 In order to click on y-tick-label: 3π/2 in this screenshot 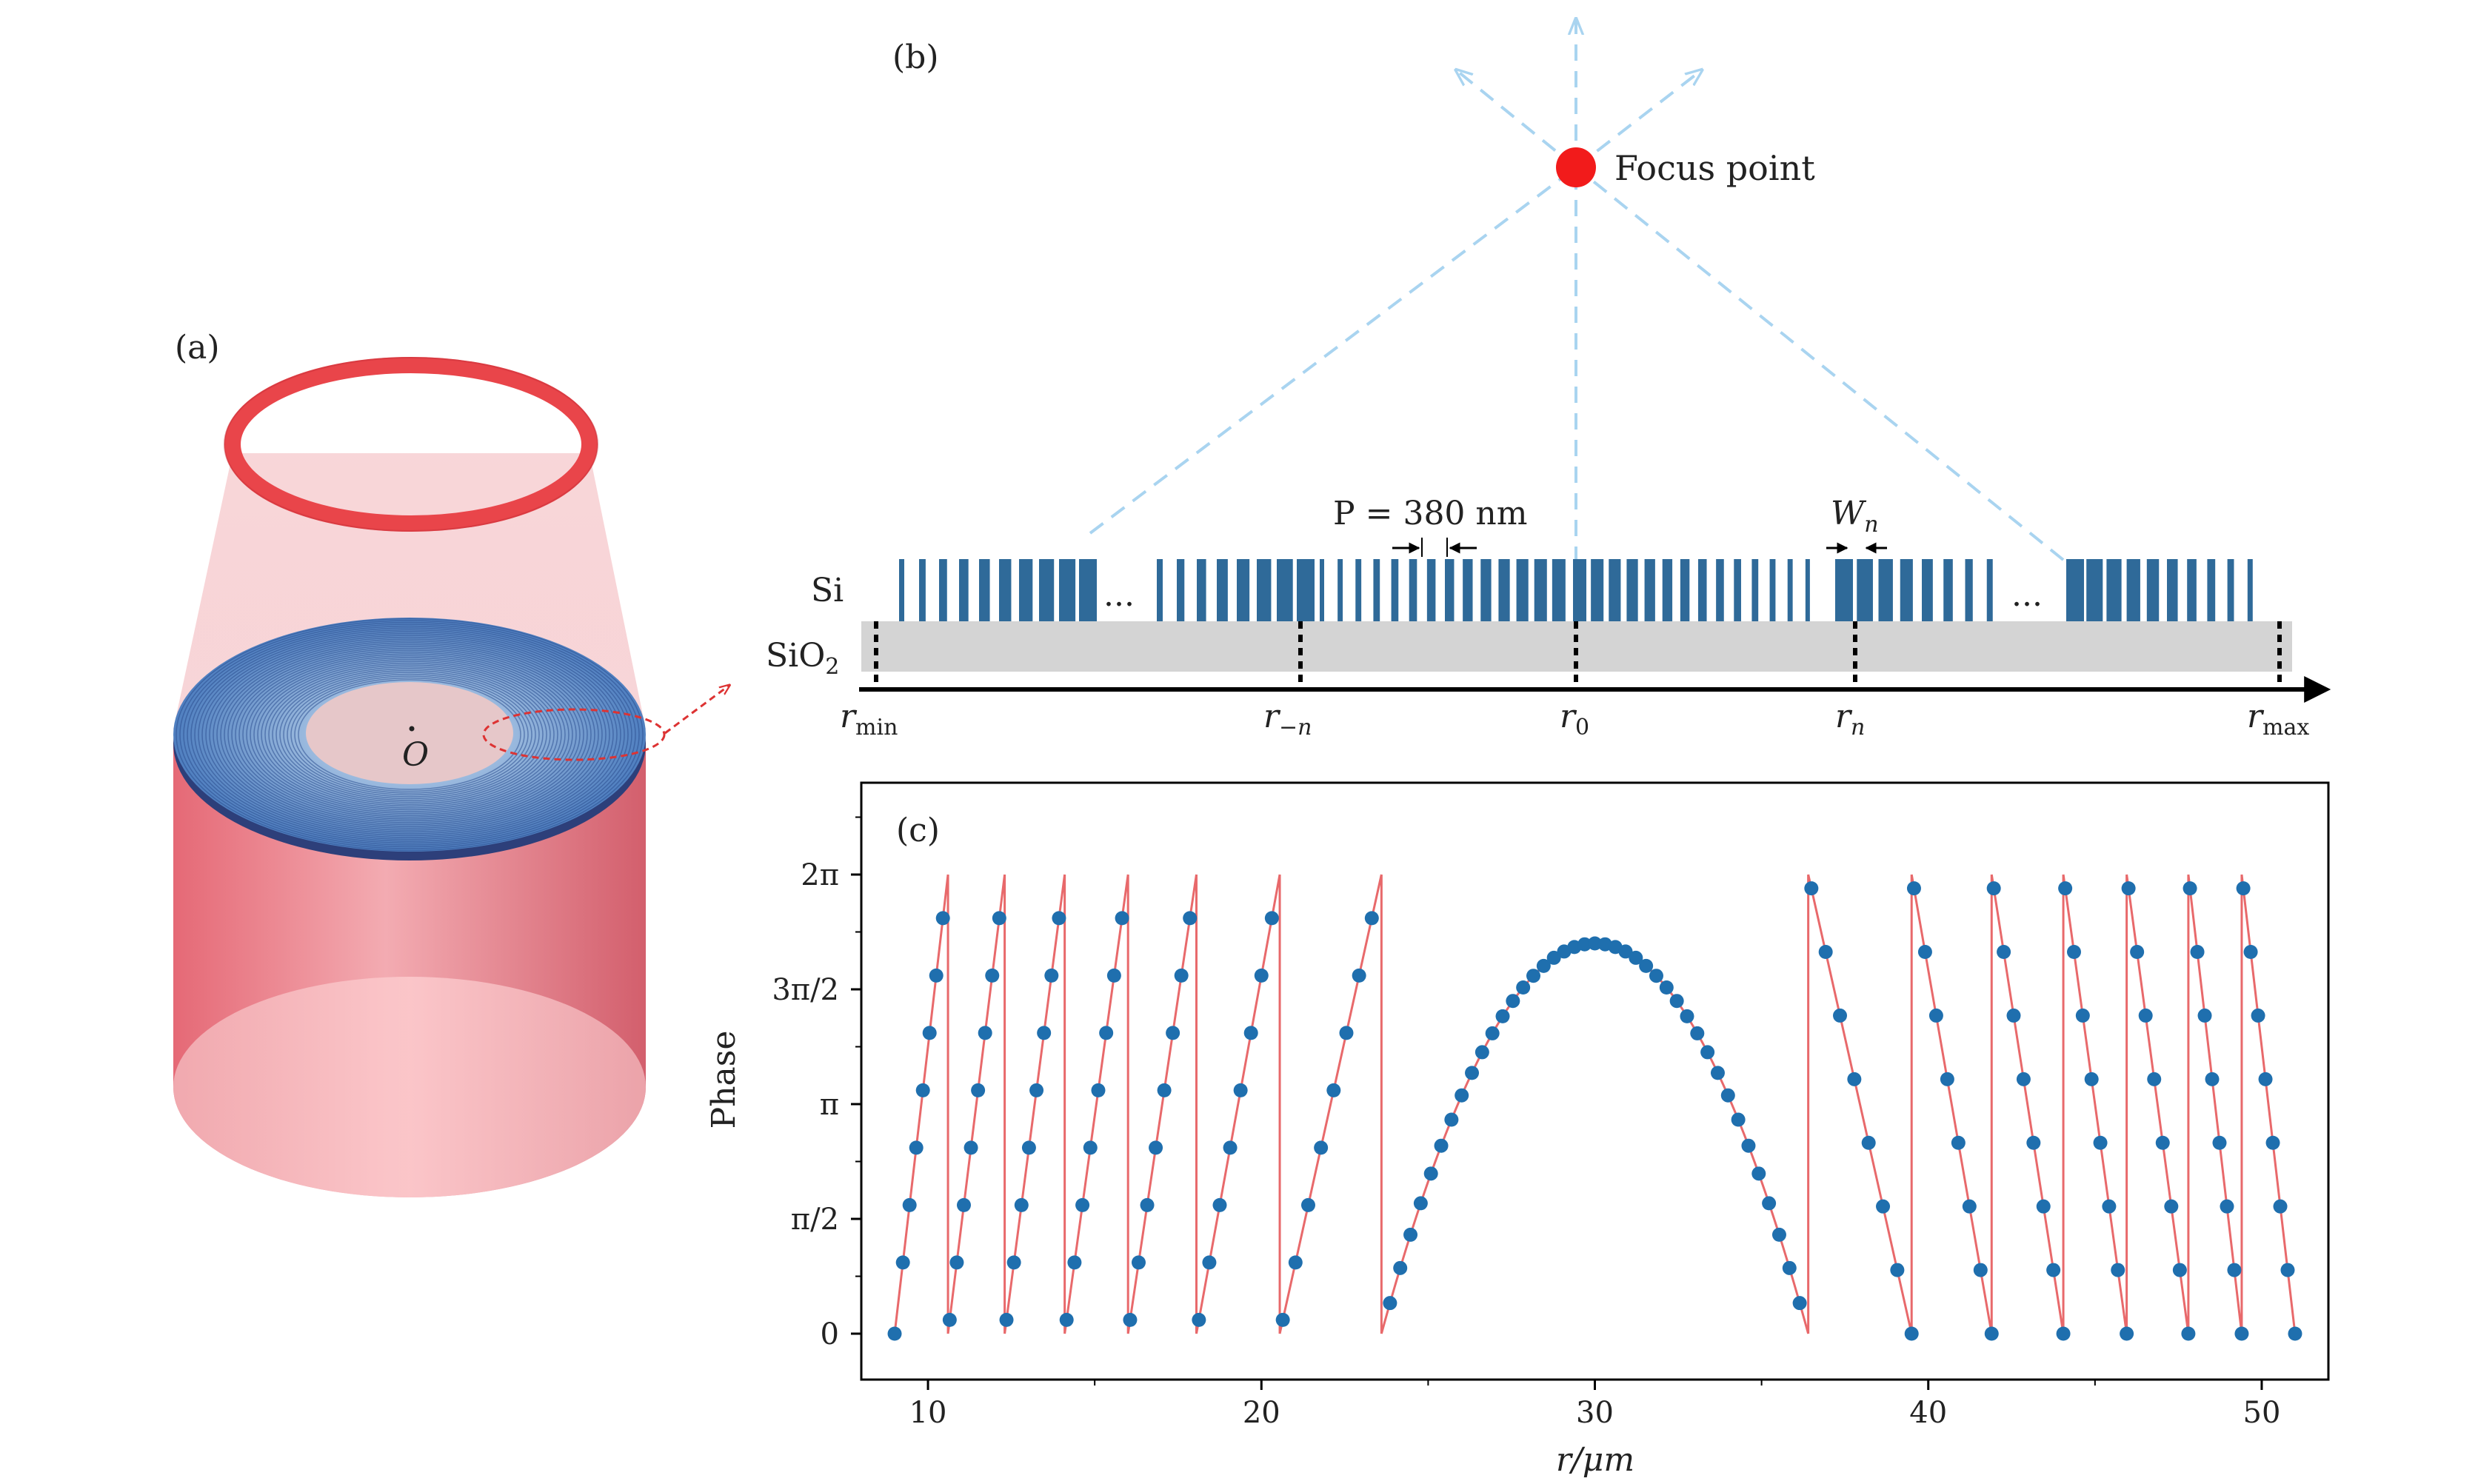, I will do `click(806, 990)`.